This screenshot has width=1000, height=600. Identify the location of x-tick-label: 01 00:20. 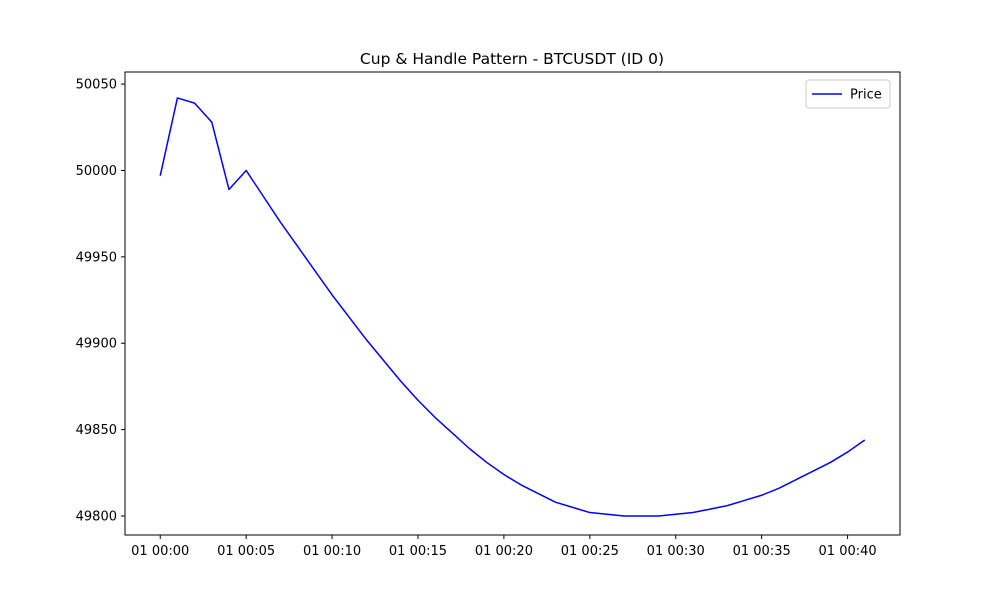
(504, 551).